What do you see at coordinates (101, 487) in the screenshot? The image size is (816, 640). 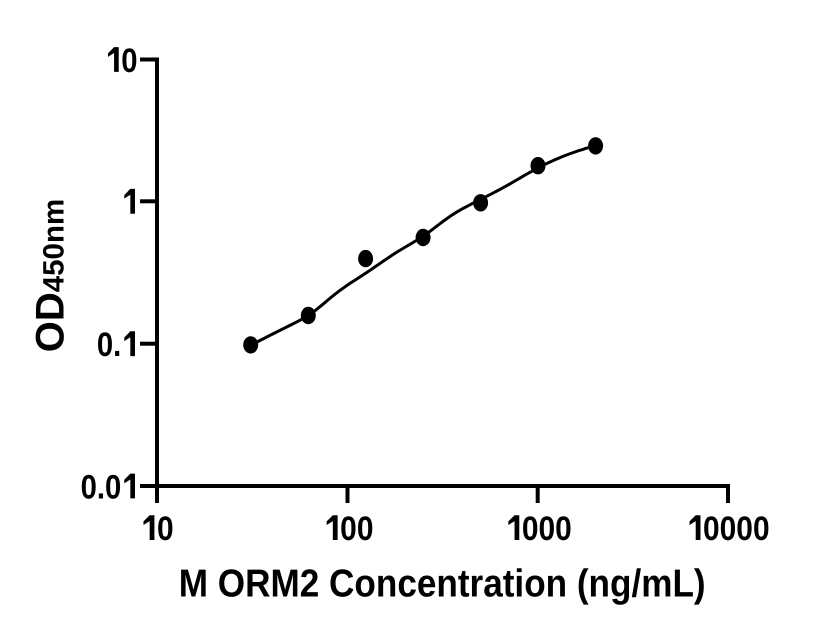 I see `svg-text: 0.0` at bounding box center [101, 487].